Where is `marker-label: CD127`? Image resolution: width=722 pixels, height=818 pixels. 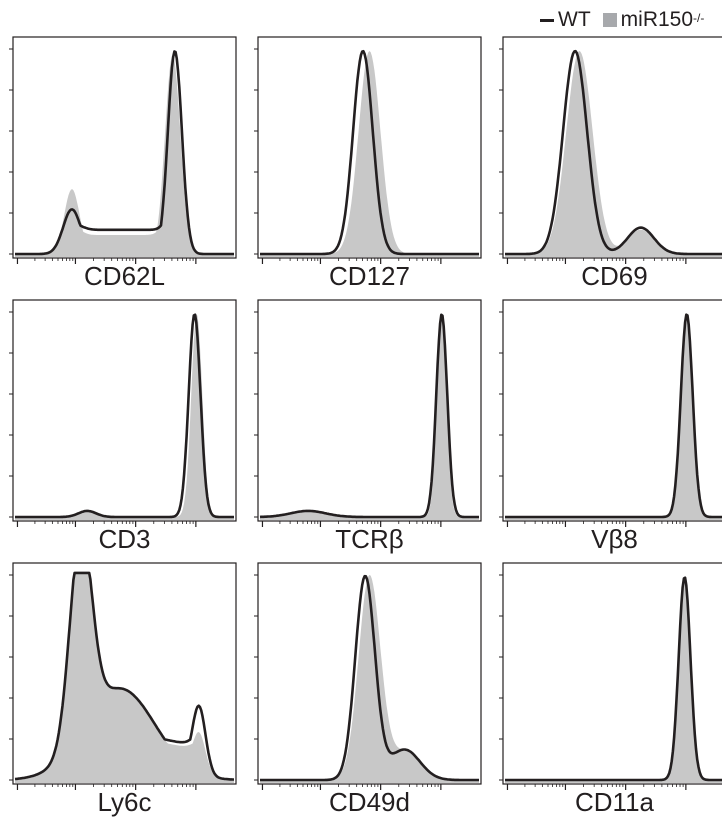 marker-label: CD127 is located at coordinates (369, 276).